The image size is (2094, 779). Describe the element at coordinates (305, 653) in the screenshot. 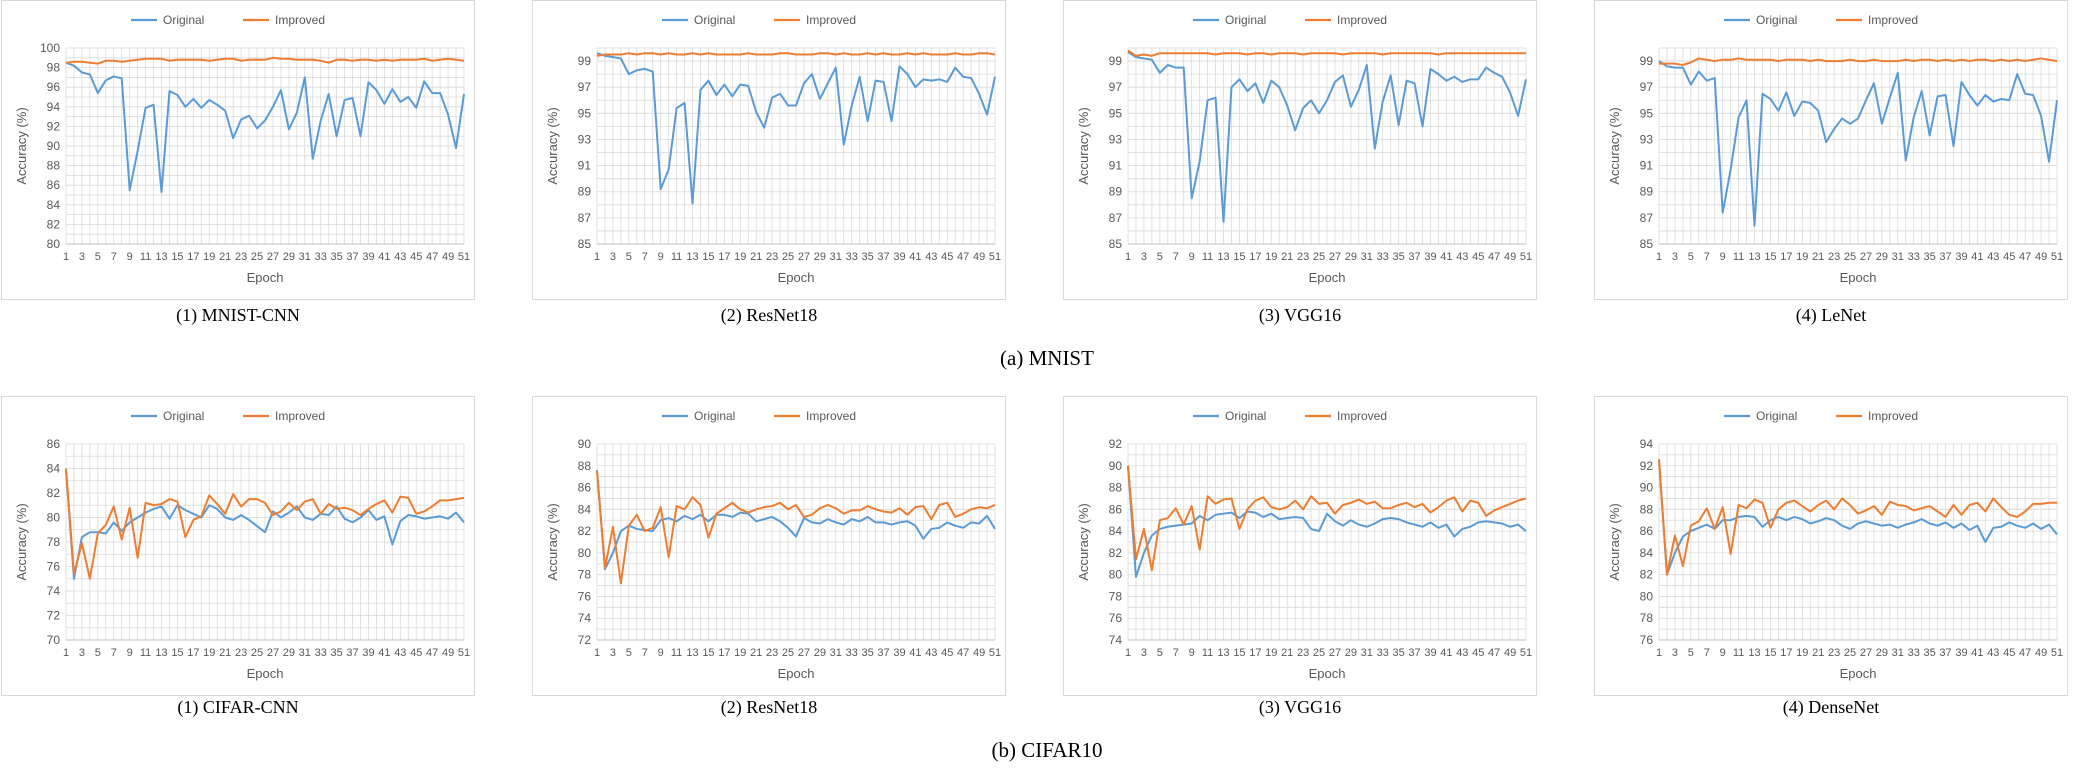

I see `x-tick-label: 31` at that location.